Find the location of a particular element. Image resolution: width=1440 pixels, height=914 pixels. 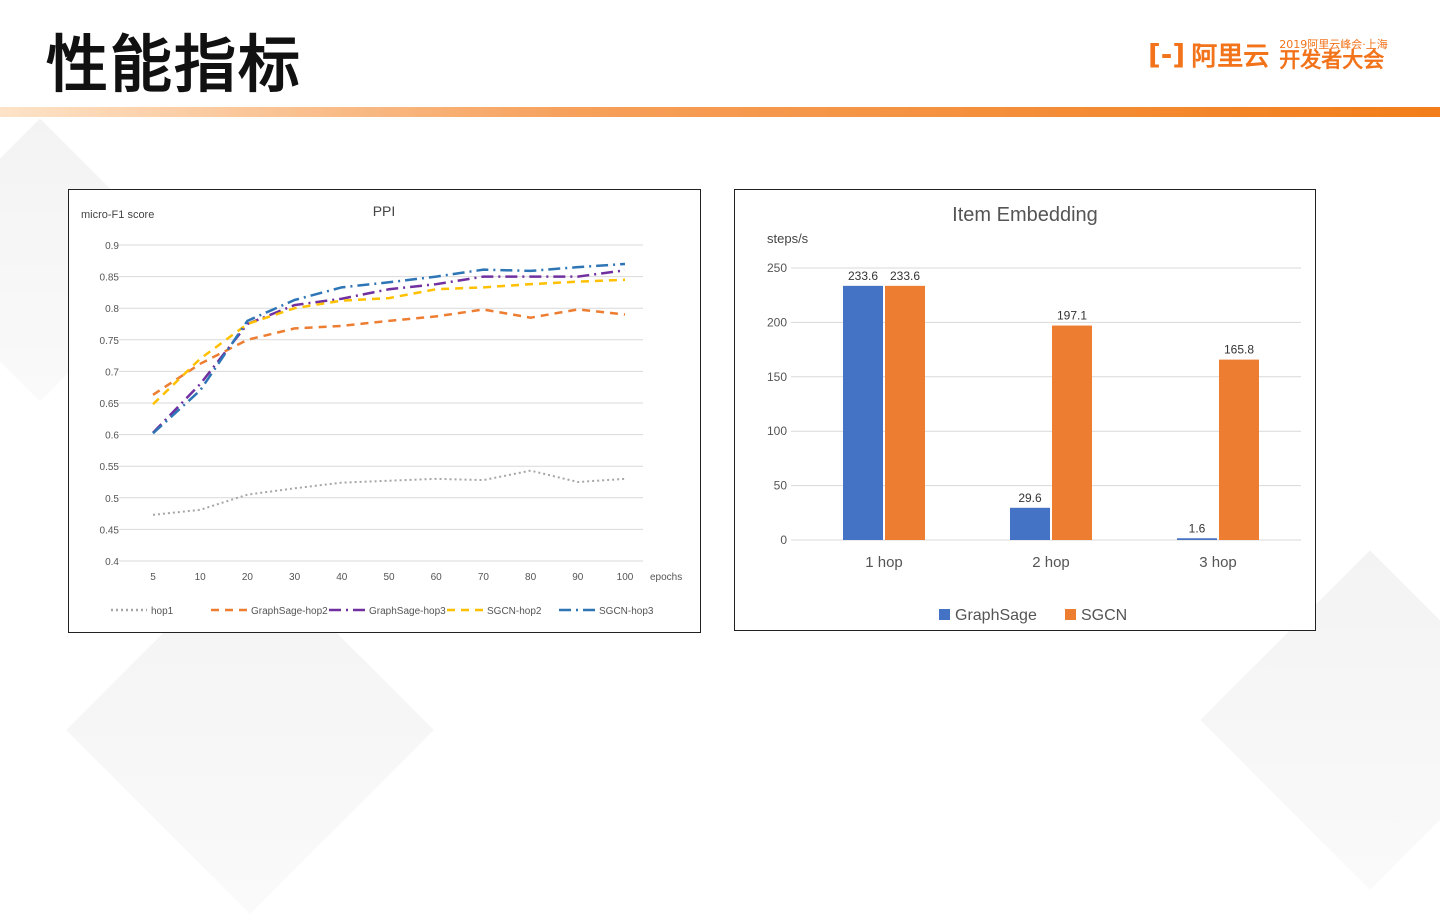

x-tick-label: 60 is located at coordinates (437, 577).